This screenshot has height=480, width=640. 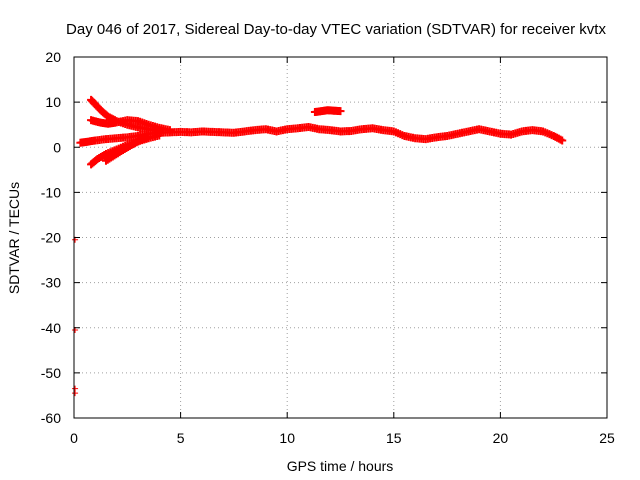 What do you see at coordinates (501, 438) in the screenshot?
I see `x-tick-label: 20` at bounding box center [501, 438].